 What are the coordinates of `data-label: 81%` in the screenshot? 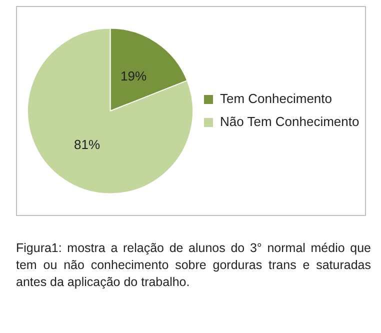 It's located at (87, 144).